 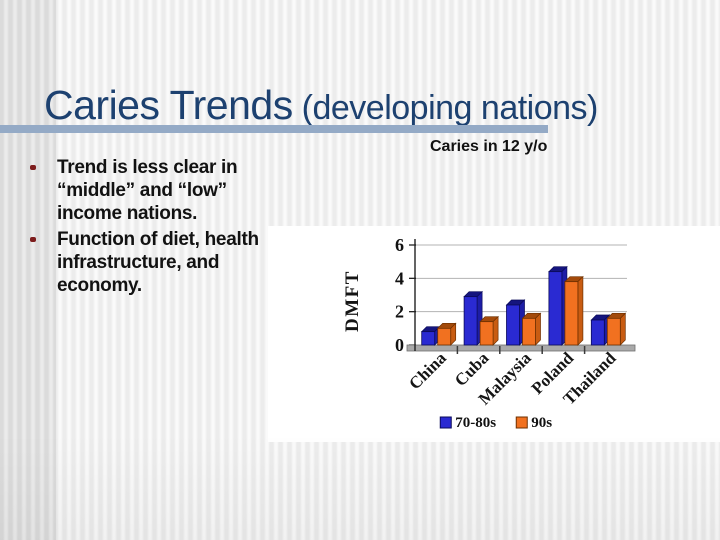 What do you see at coordinates (486, 333) in the screenshot?
I see `bar-Cuba-90s` at bounding box center [486, 333].